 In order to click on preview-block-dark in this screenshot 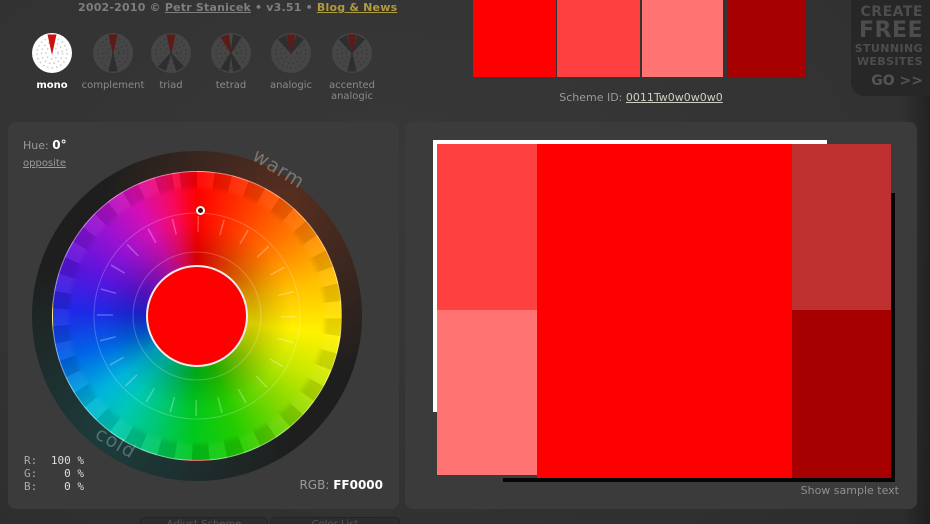, I will do `click(841, 227)`.